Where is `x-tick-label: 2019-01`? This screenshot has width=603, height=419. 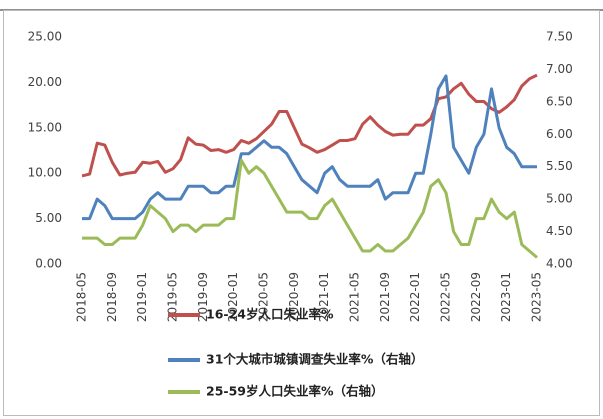 x-tick-label: 2019-01 is located at coordinates (142, 297).